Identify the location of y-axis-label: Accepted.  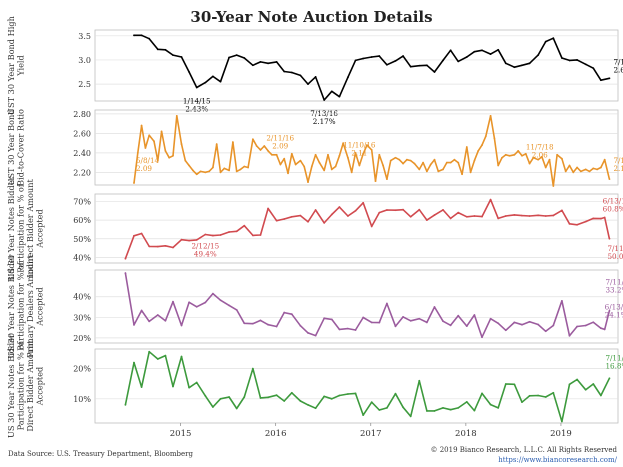
(40, 307).